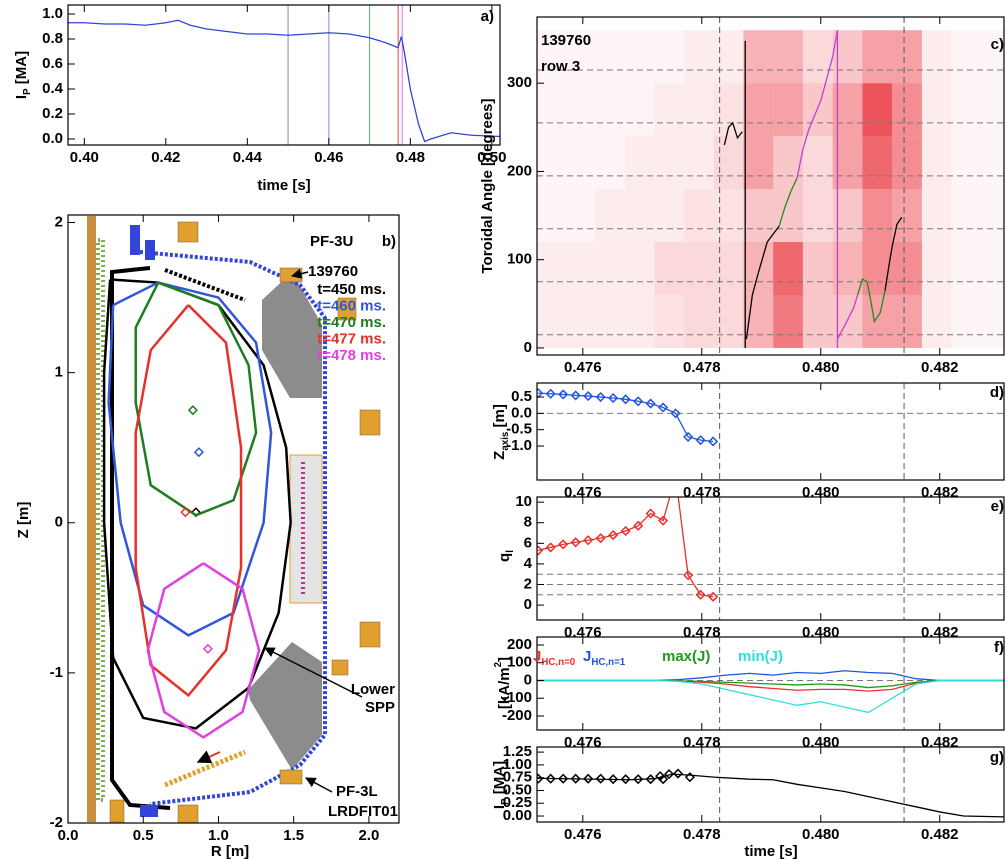 Image resolution: width=1006 pixels, height=860 pixels. What do you see at coordinates (608, 662) in the screenshot?
I see `legend-entry-part: HC,n=1` at bounding box center [608, 662].